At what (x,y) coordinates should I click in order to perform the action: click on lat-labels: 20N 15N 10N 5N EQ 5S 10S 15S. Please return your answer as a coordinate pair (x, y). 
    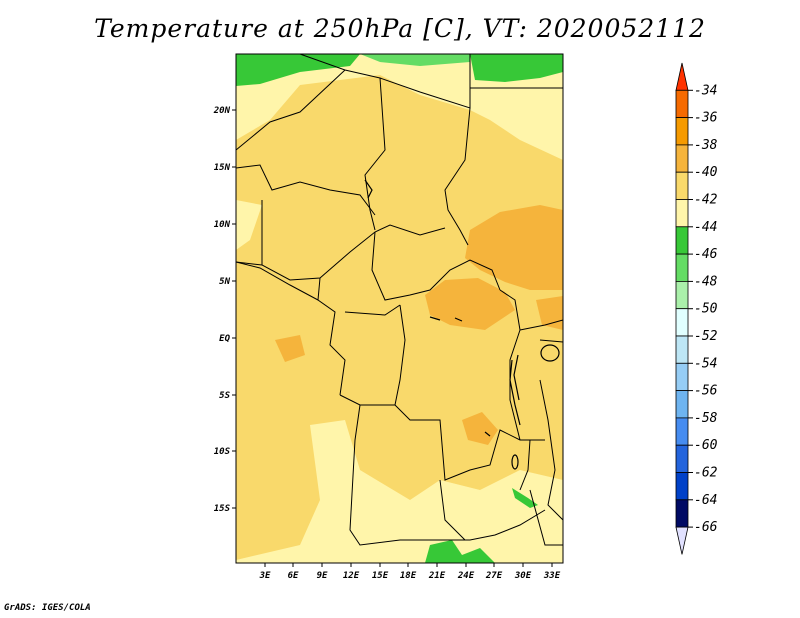
    Looking at the image, I should click on (222, 310).